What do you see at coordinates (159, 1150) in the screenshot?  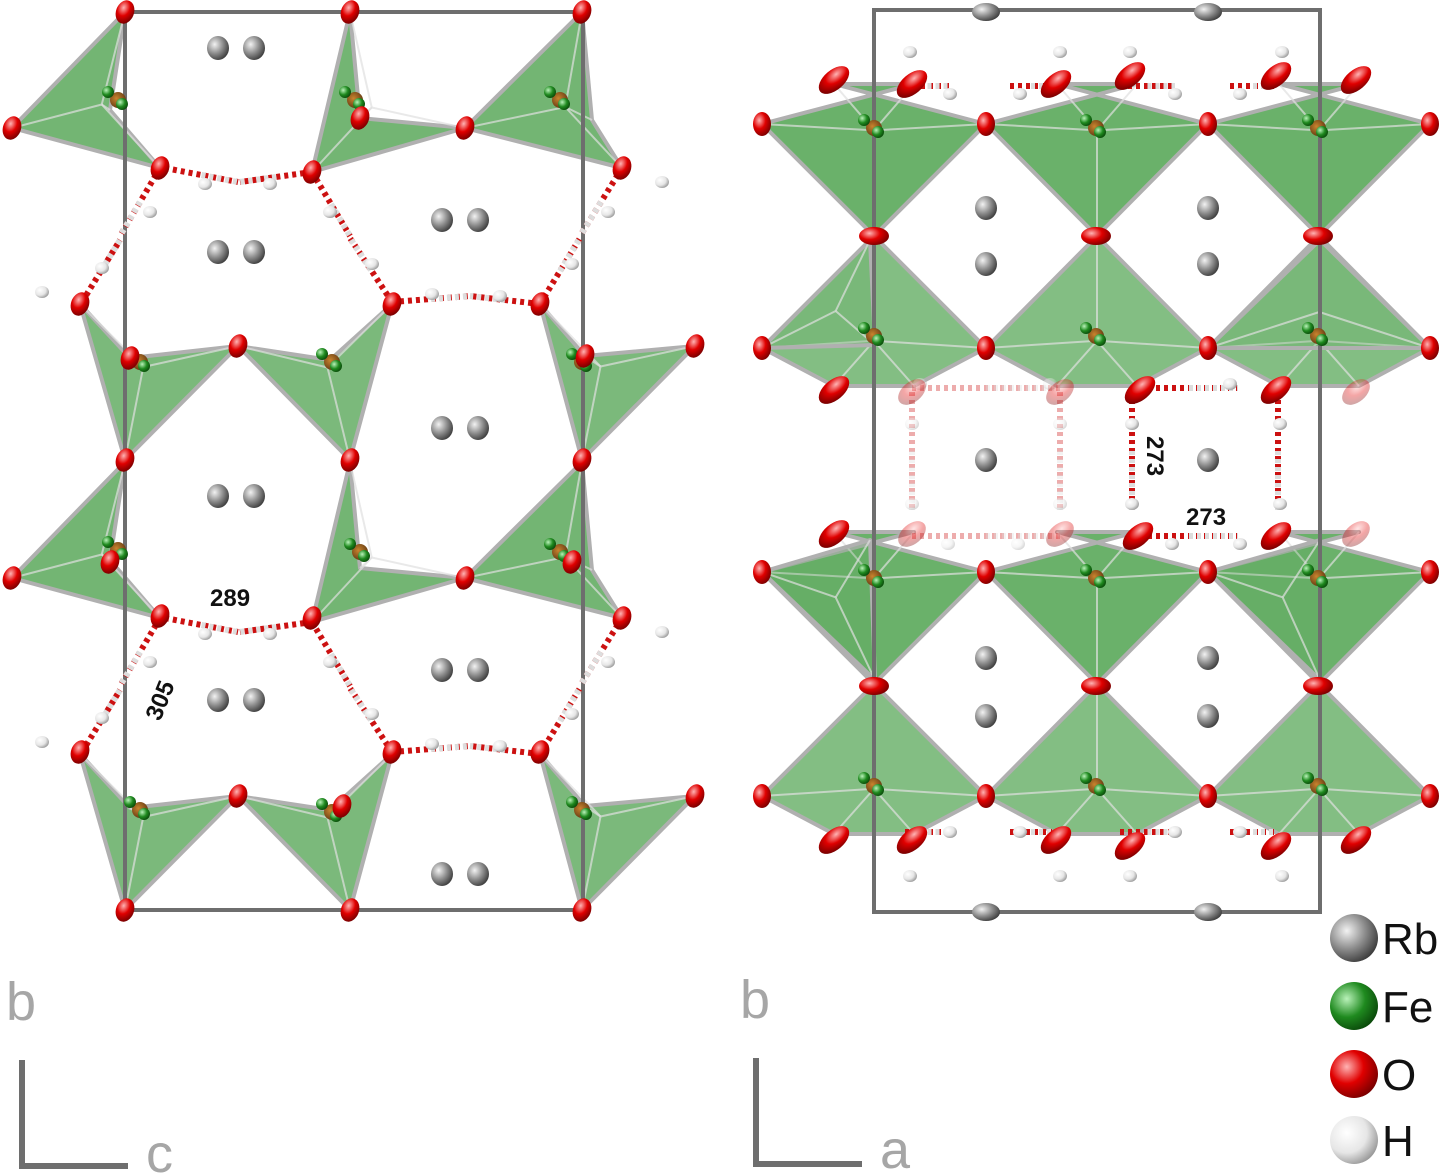 I see `axis-label-c: c` at bounding box center [159, 1150].